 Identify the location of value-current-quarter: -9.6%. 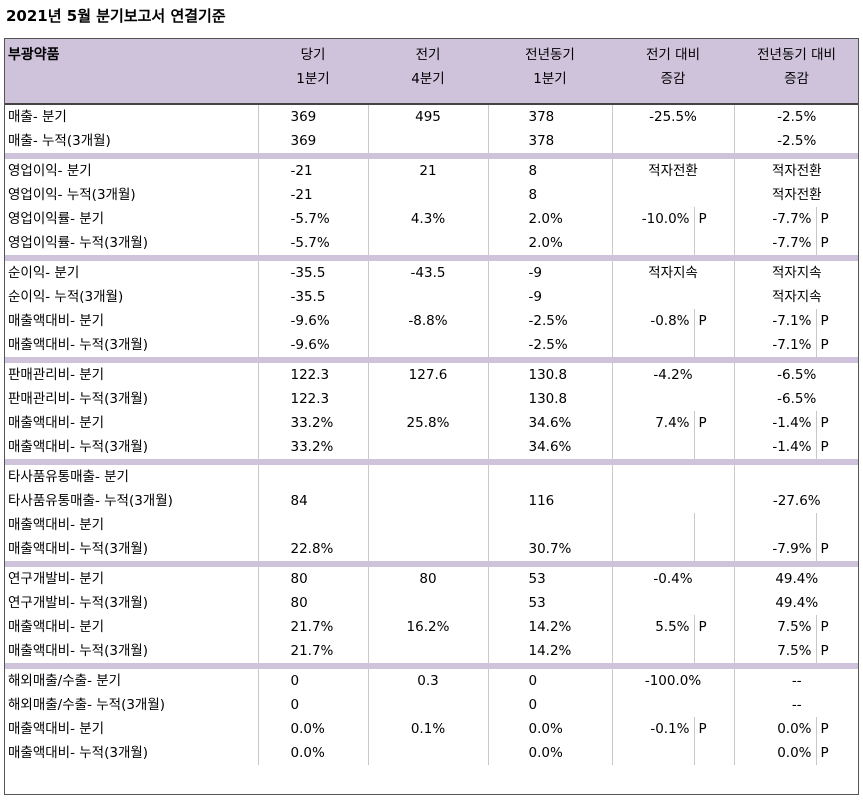
(313, 345).